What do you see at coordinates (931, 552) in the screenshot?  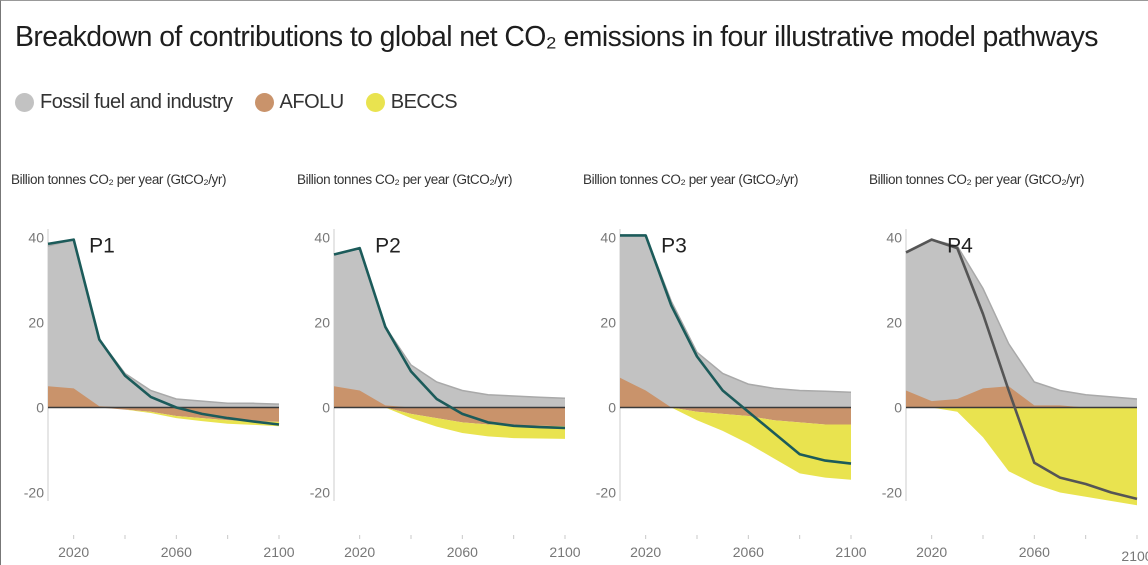 I see `x-tick-label-p4: 2020` at bounding box center [931, 552].